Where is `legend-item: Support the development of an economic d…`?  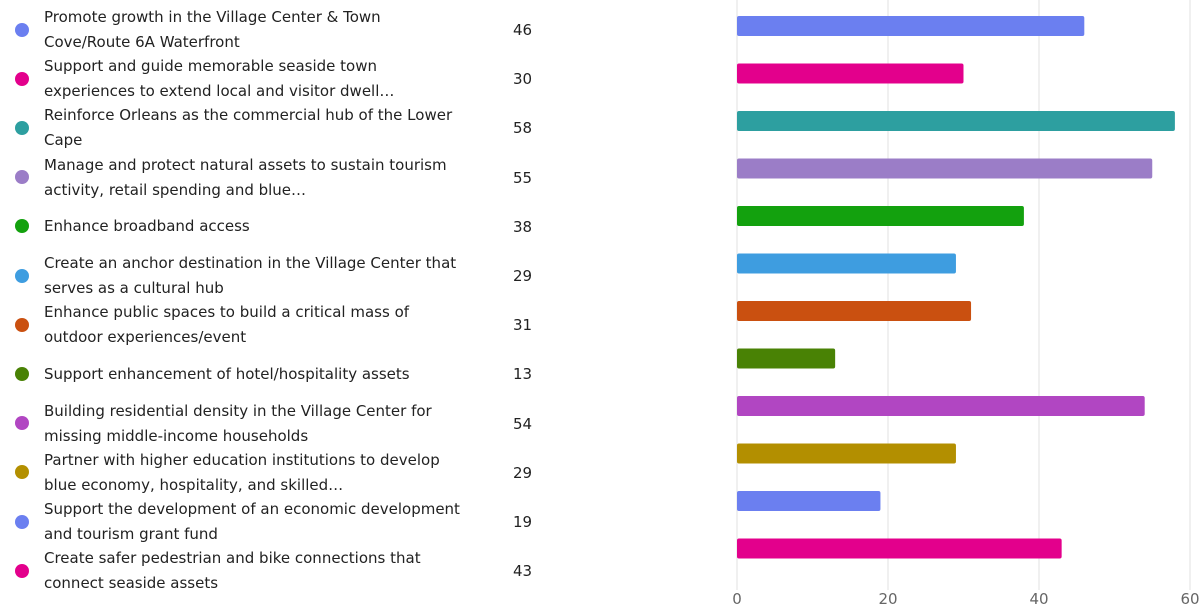
legend-item: Support the development of an economic d… is located at coordinates (280, 522).